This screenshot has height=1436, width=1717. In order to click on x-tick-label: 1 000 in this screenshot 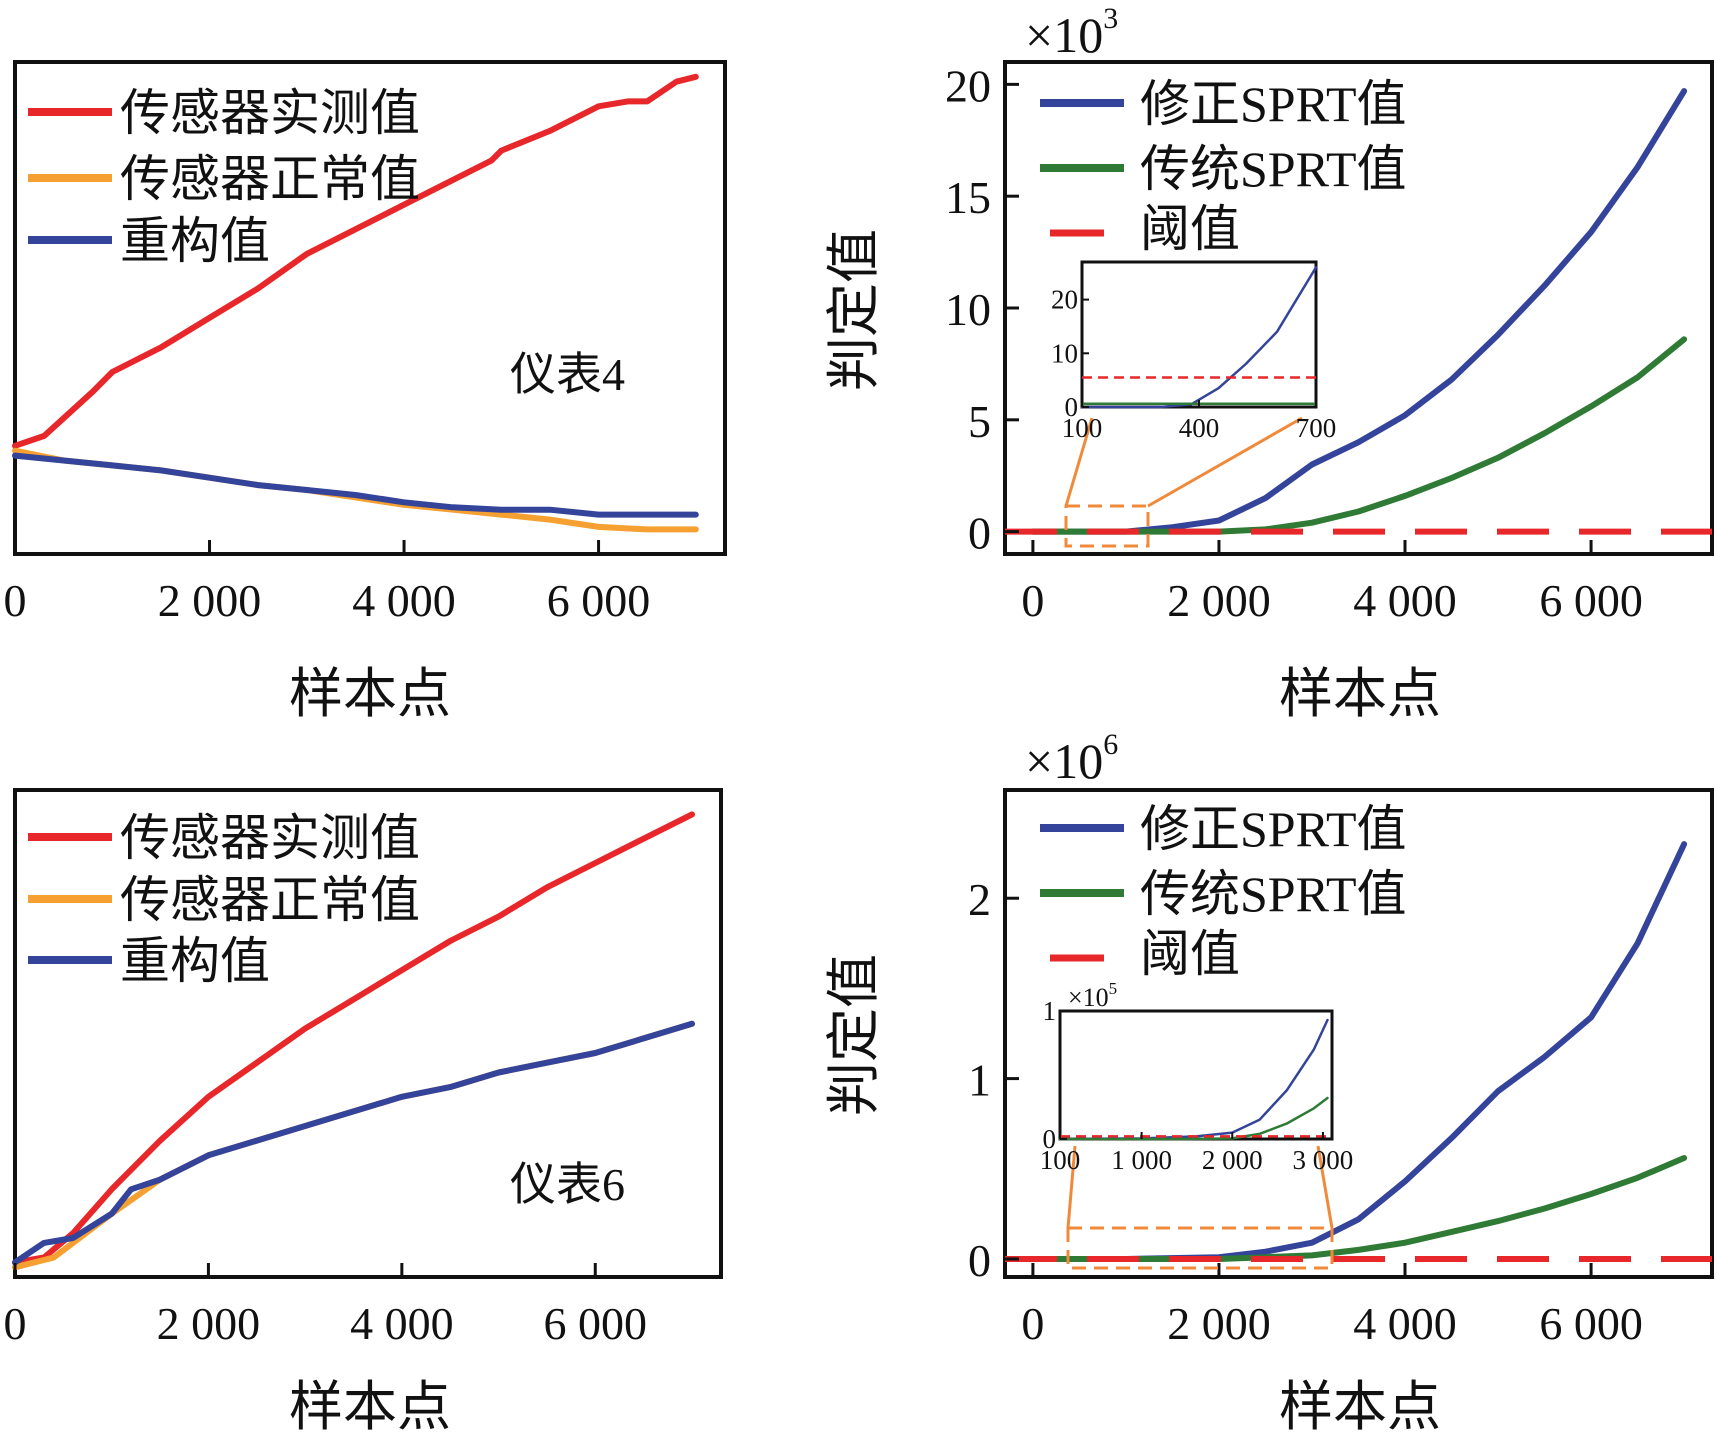, I will do `click(1141, 1160)`.